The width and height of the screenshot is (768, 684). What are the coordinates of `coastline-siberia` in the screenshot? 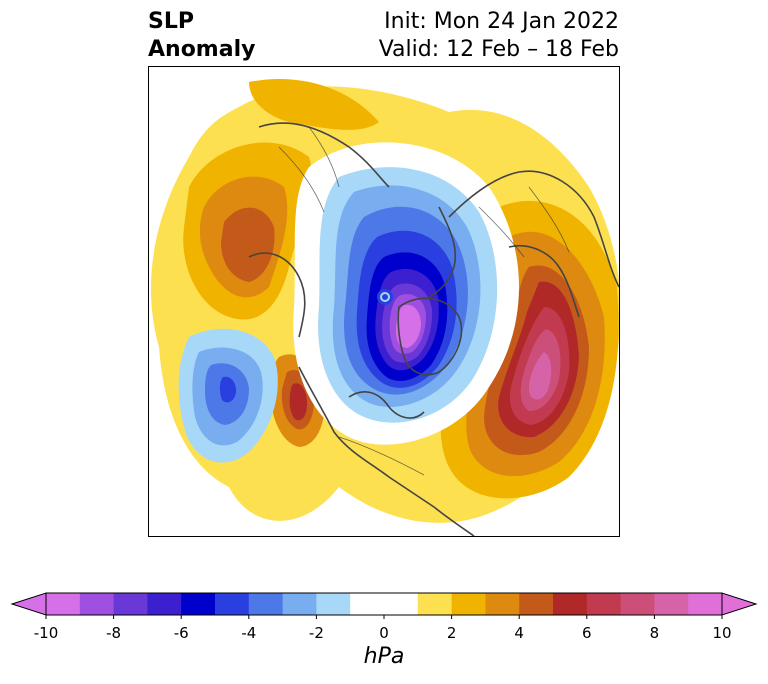 It's located at (324, 155).